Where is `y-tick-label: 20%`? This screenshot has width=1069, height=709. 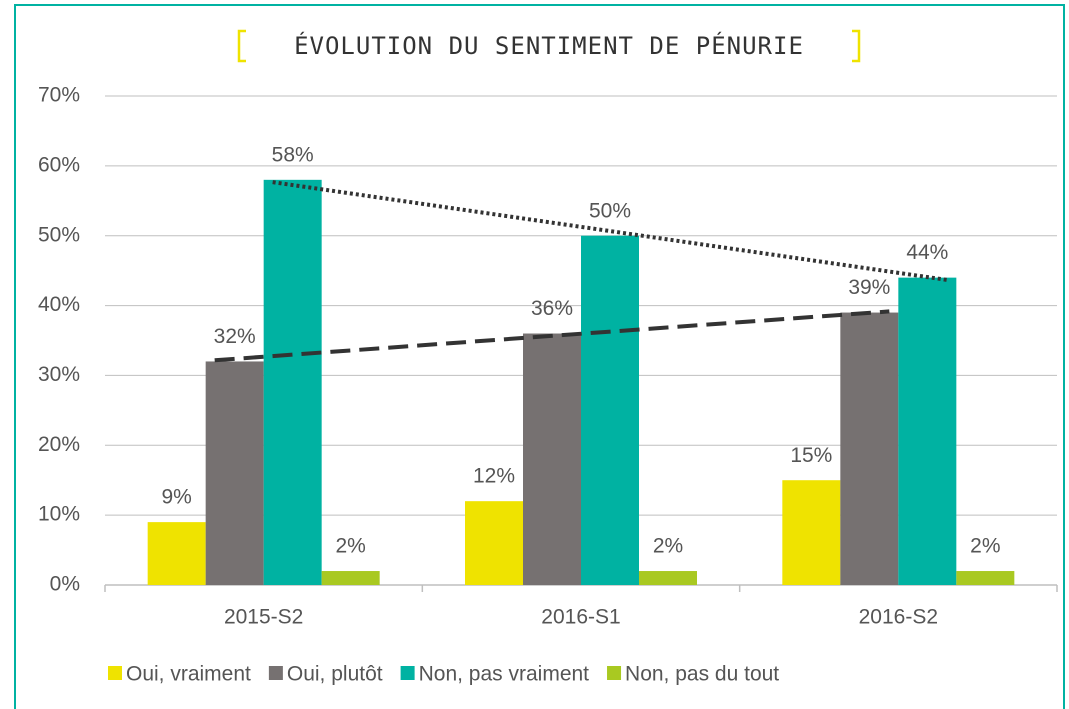
y-tick-label: 20% is located at coordinates (59, 444).